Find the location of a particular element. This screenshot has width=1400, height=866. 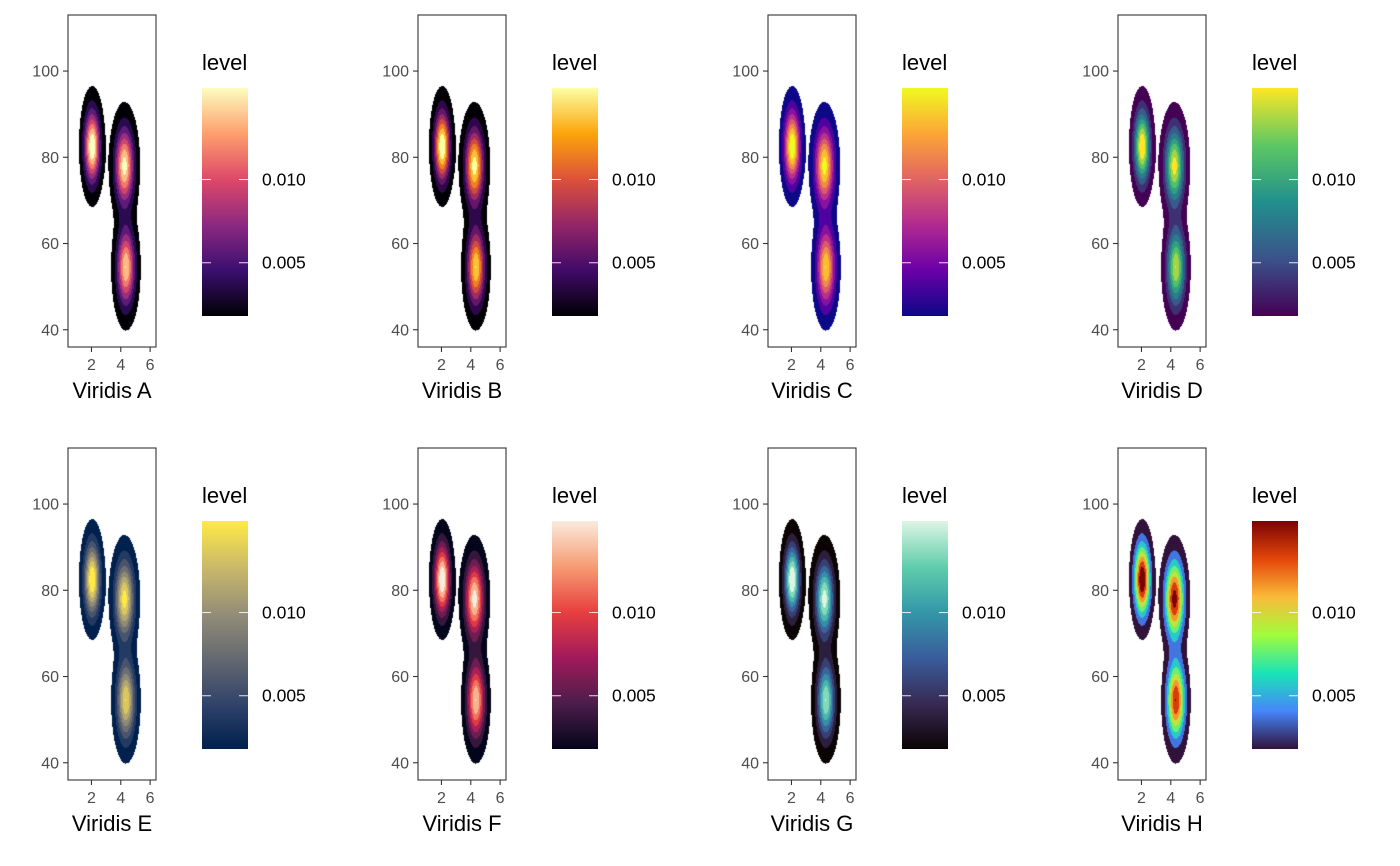

chart-panel: 40 60 80 100 2 4 6 Viridis D level 0.010 0.005 is located at coordinates (1225, 216).